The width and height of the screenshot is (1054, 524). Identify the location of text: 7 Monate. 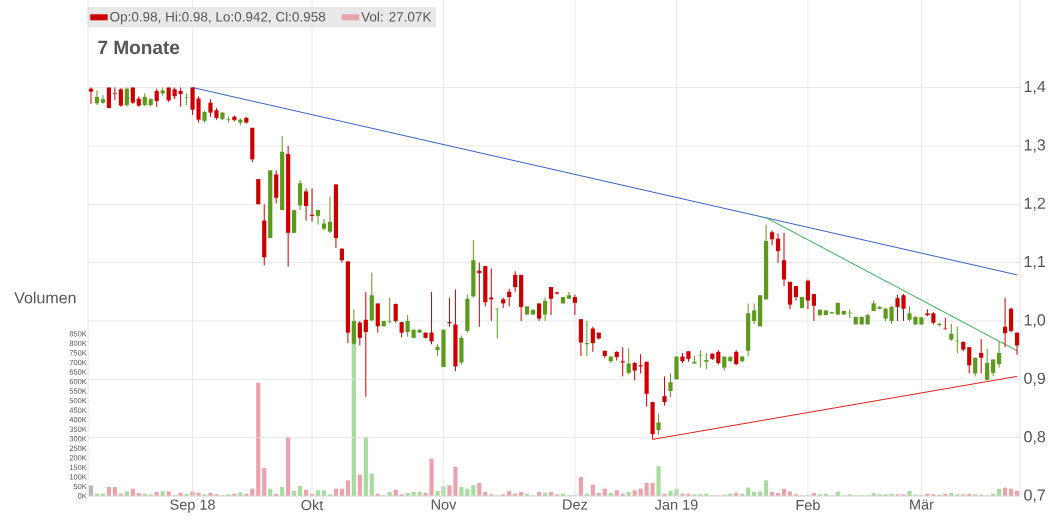
(139, 47).